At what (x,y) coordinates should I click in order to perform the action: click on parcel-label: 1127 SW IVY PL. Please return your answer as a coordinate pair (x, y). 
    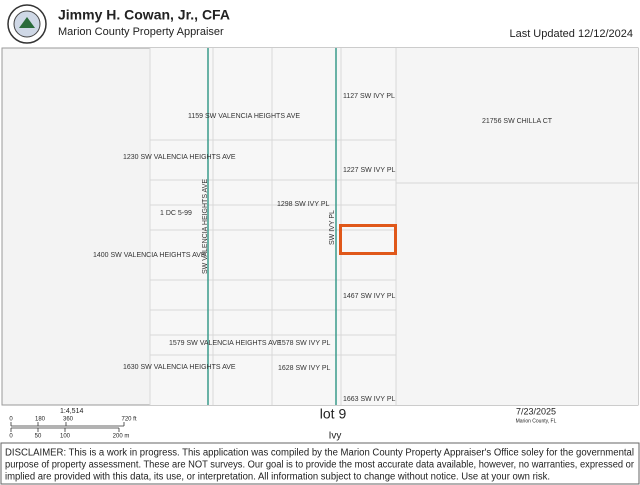
    Looking at the image, I should click on (369, 96).